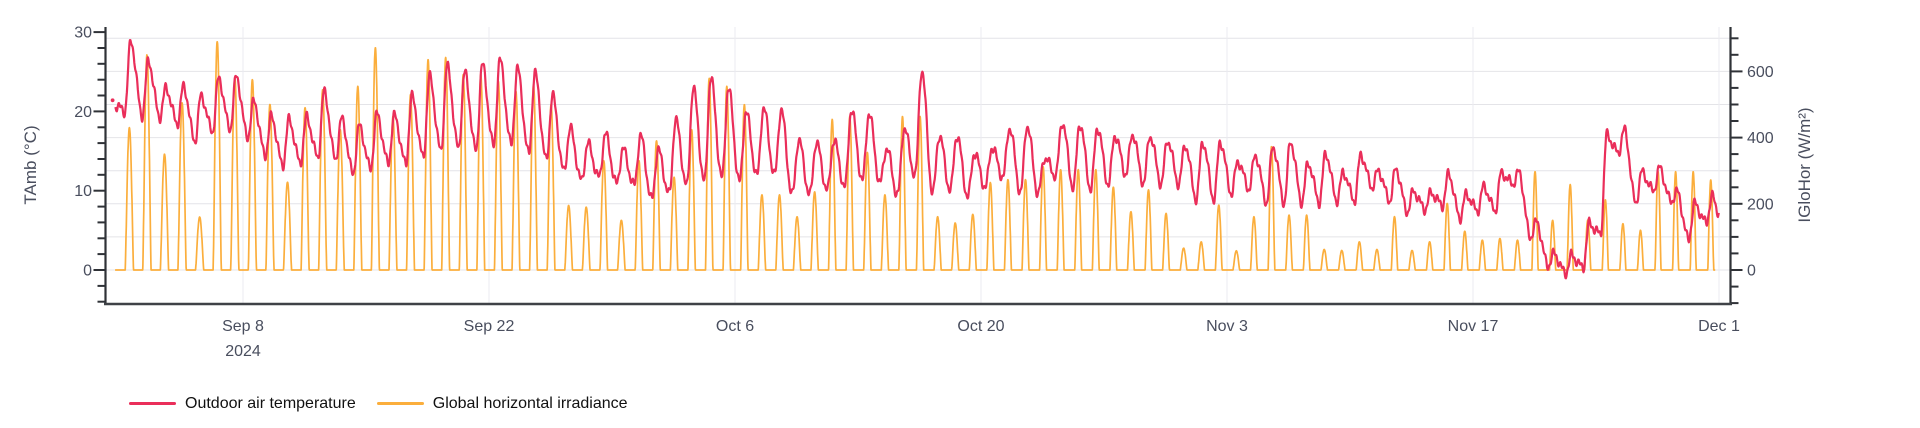 This screenshot has width=1920, height=428. I want to click on legend-label: Outdoor air temperature, so click(270, 403).